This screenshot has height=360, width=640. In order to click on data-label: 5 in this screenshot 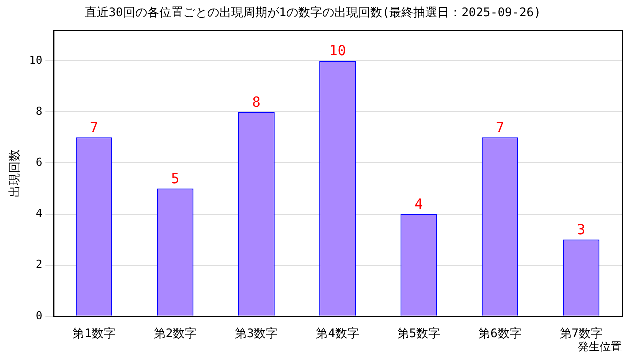, I will do `click(175, 179)`.